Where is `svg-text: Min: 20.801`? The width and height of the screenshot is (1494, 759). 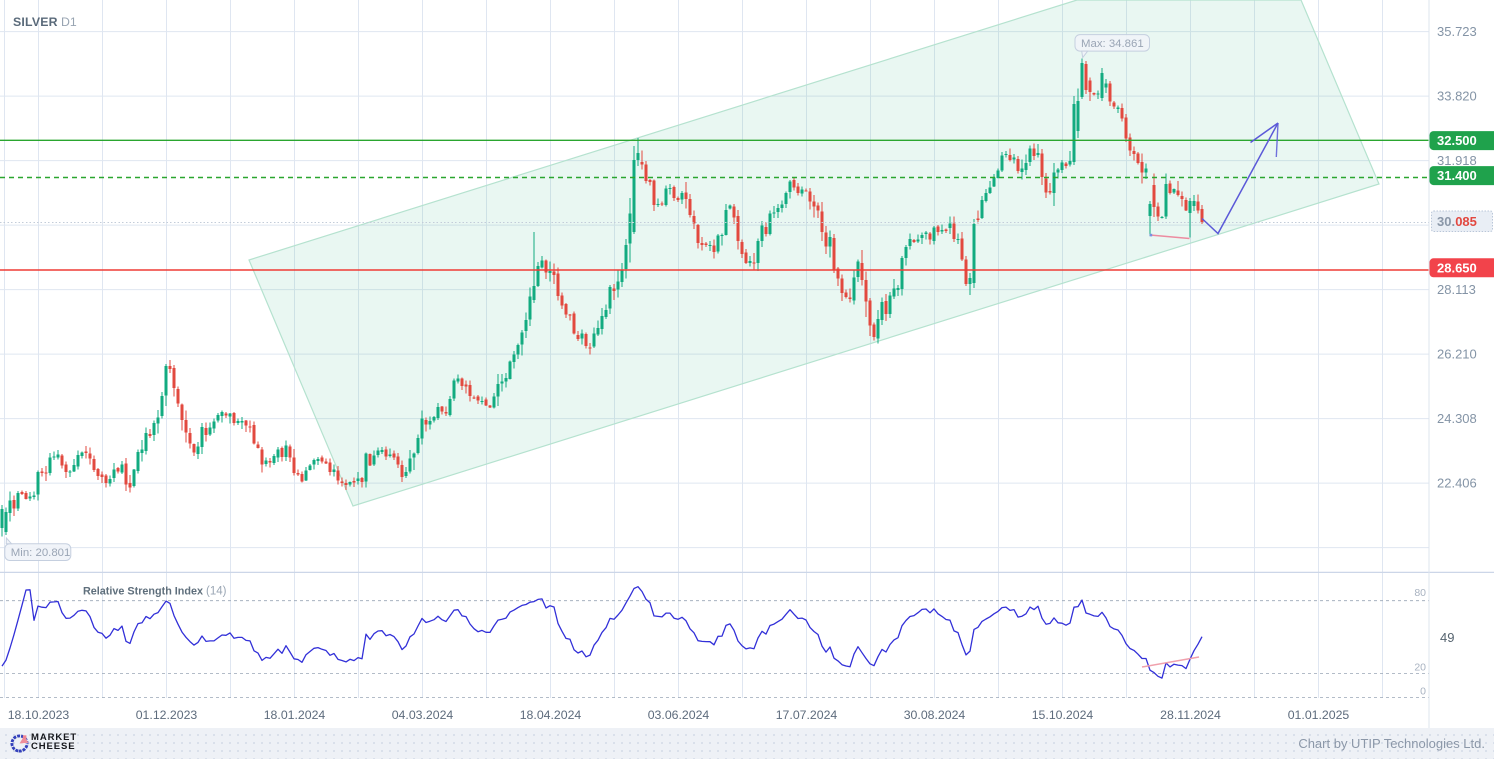
svg-text: Min: 20.801 is located at coordinates (41, 553).